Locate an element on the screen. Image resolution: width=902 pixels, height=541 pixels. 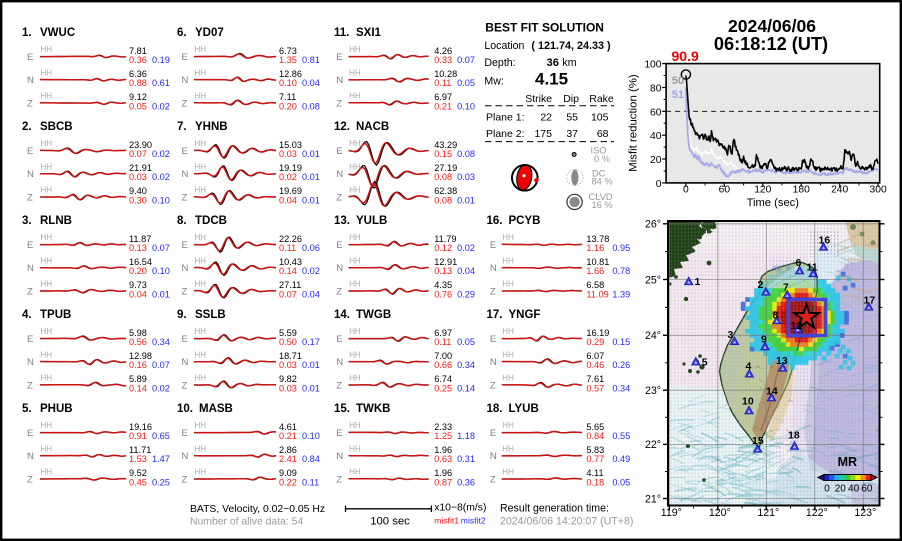
svg-text: 19.19 is located at coordinates (290, 168).